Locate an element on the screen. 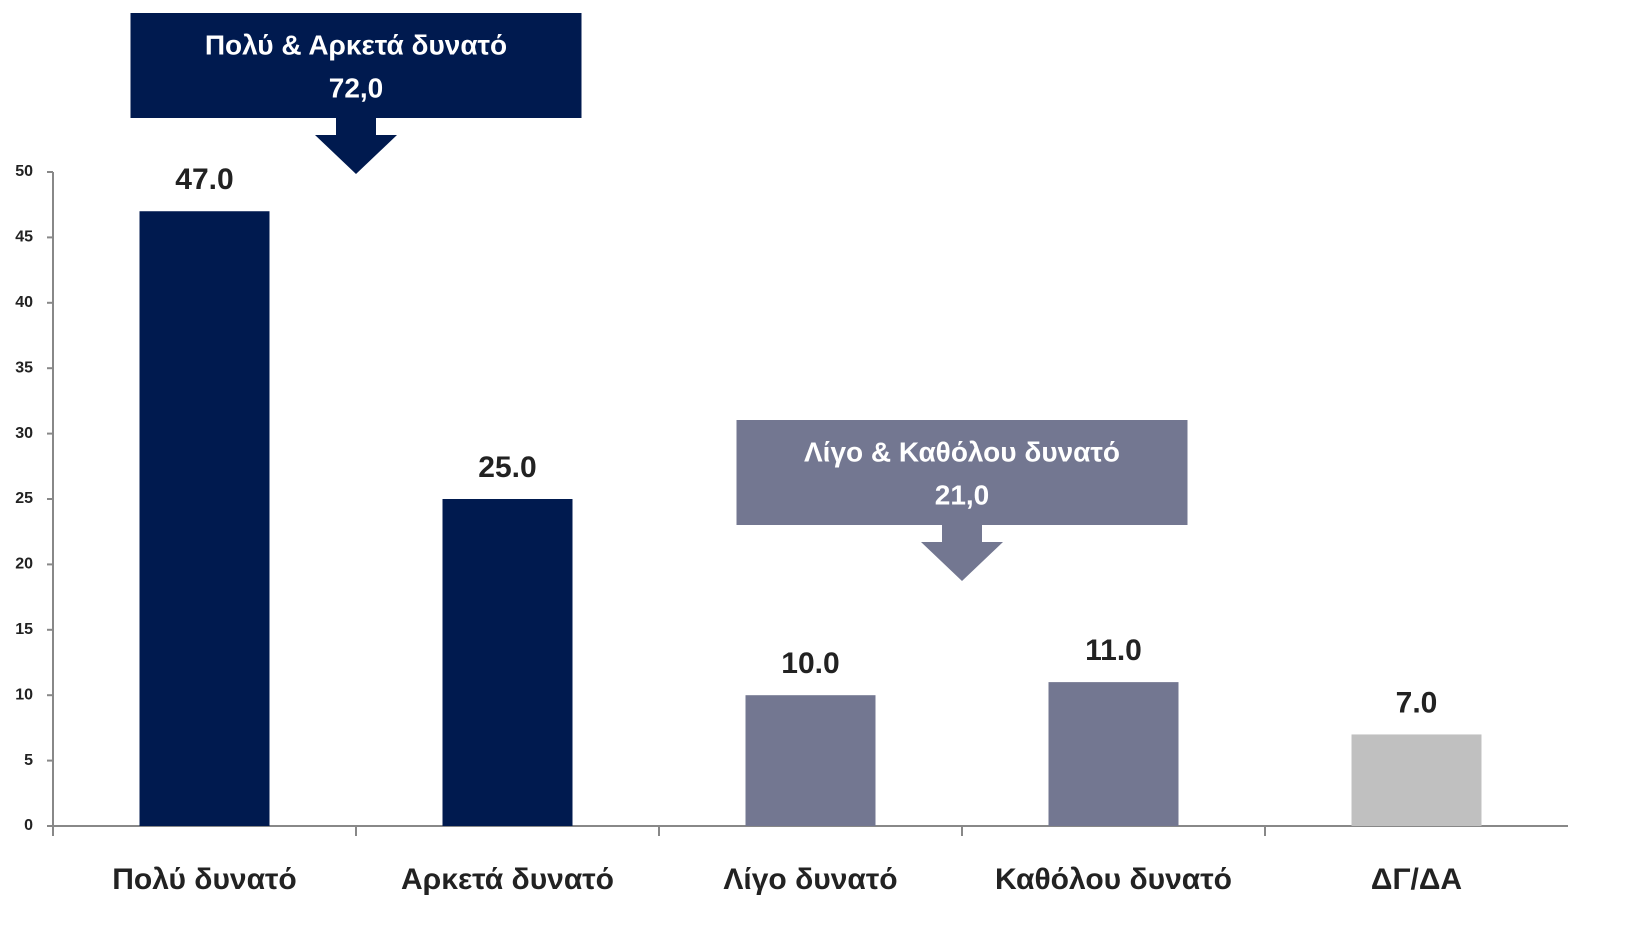  x-tick-label: Καθόλου δυνατό is located at coordinates (1113, 879).